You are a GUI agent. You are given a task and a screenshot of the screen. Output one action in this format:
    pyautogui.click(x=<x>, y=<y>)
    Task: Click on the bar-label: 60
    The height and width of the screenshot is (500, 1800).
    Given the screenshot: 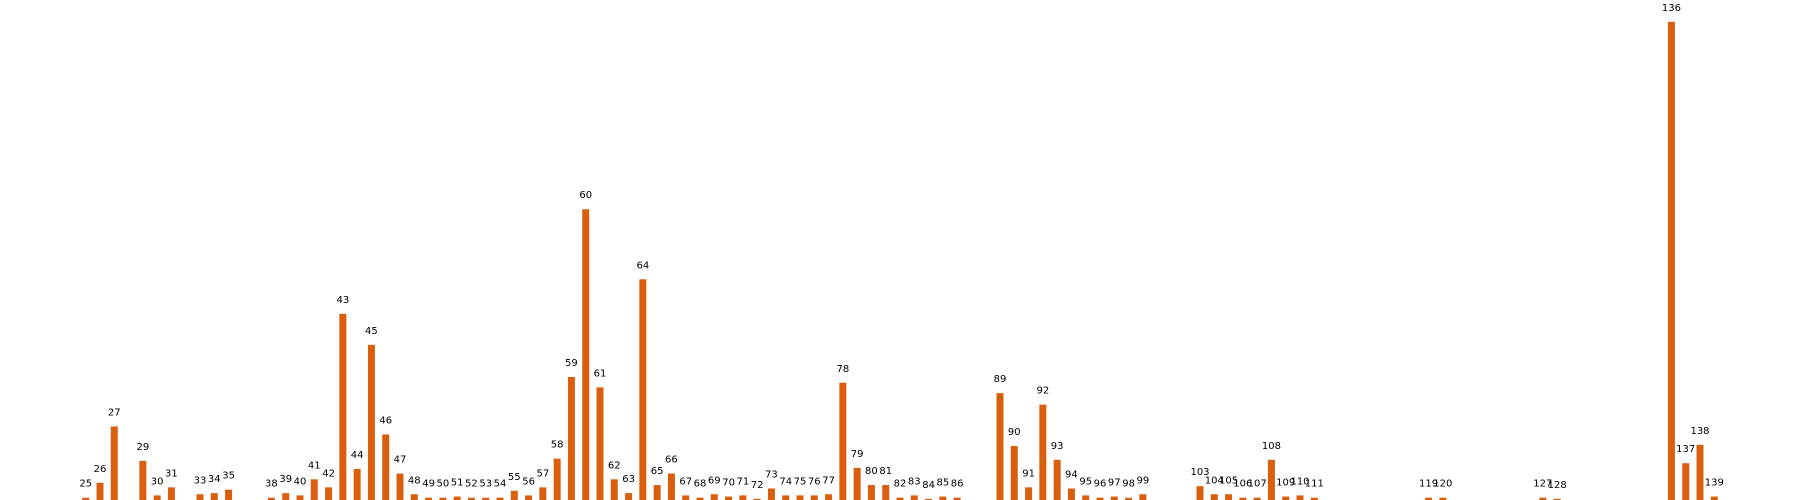 What is the action you would take?
    pyautogui.click(x=585, y=195)
    